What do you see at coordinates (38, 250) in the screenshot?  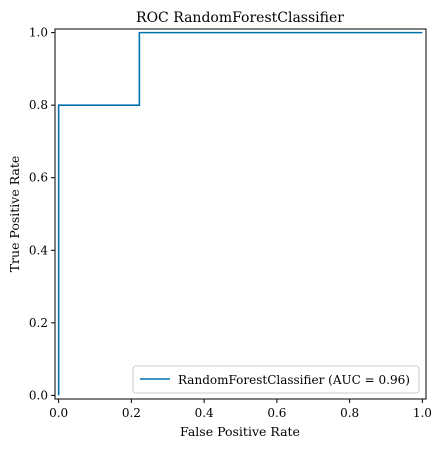 I see `y-tick-label: 0.4` at bounding box center [38, 250].